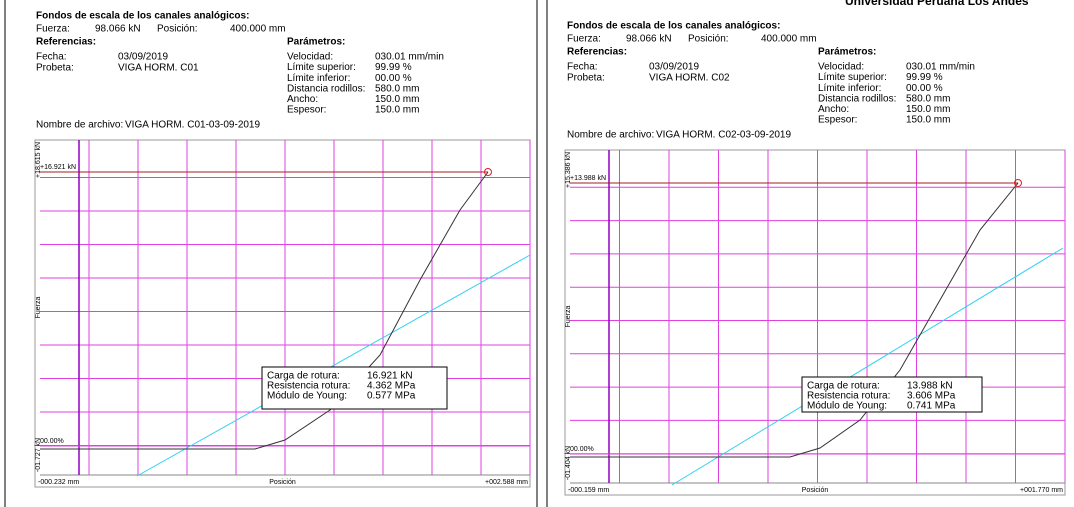 Image resolution: width=1074 pixels, height=507 pixels. Describe the element at coordinates (58, 482) in the screenshot. I see `x-label: -000.232 mm` at that location.